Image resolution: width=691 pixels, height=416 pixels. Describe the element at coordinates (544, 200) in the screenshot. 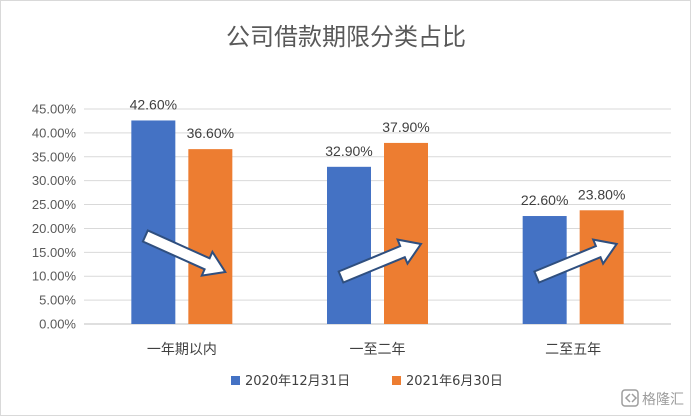

I see `data-label: 22.60%` at that location.